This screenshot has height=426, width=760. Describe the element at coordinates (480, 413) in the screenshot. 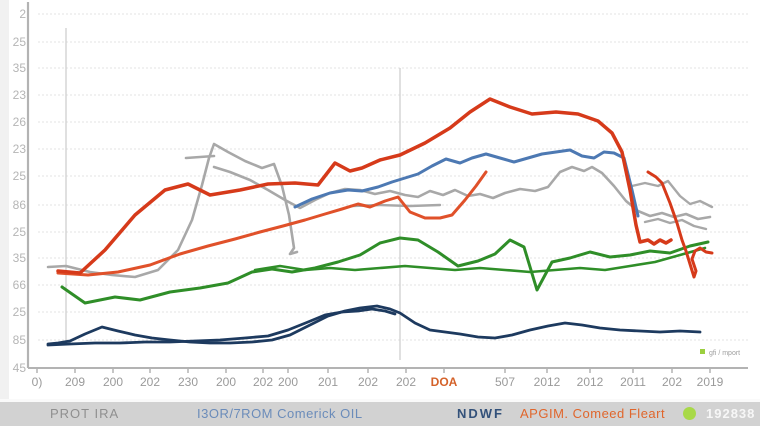

I see `status-ndwf-label: NDWF` at that location.